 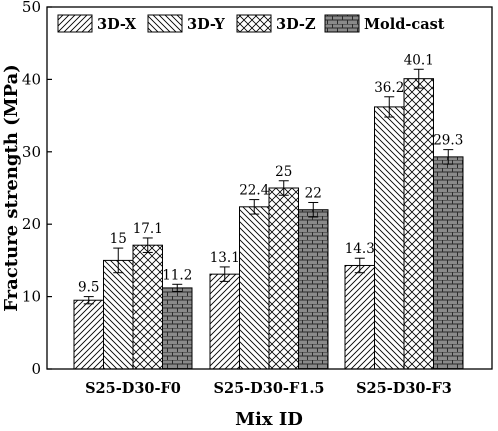 What do you see at coordinates (133, 388) in the screenshot?
I see `x-category-label: S25-D30-F0` at bounding box center [133, 388].